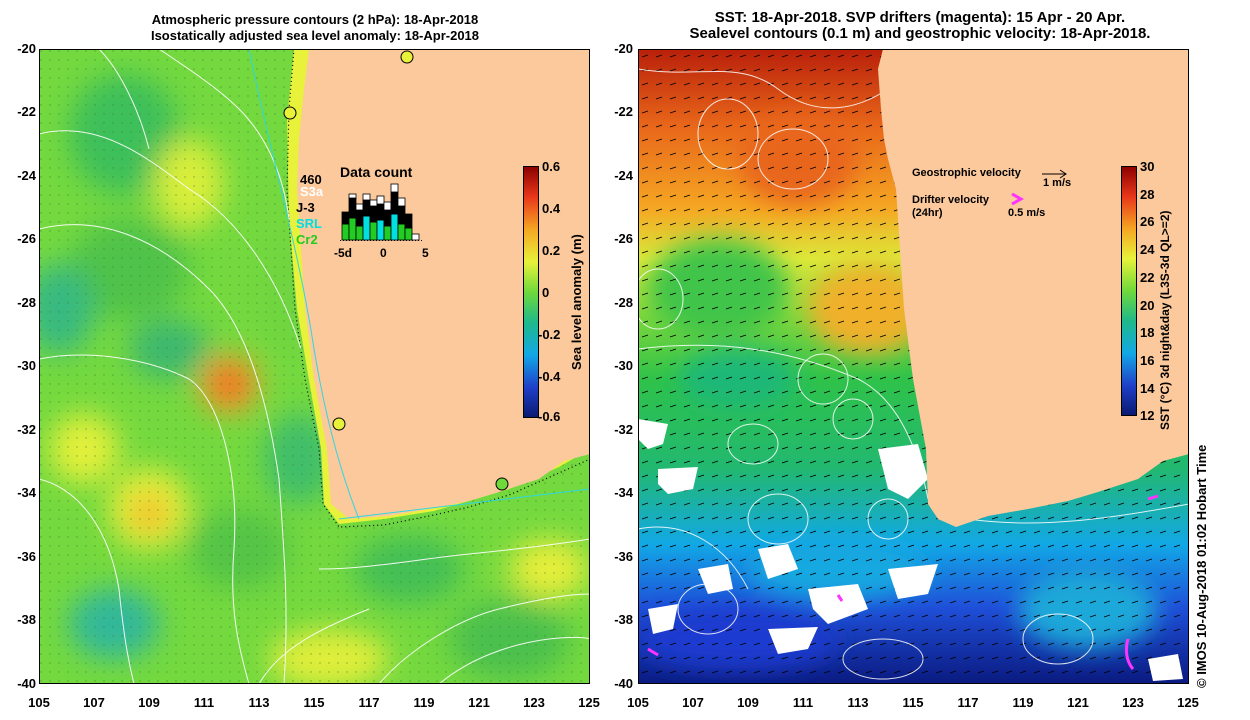  I want to click on left-y-tick: -26, so click(26, 238).